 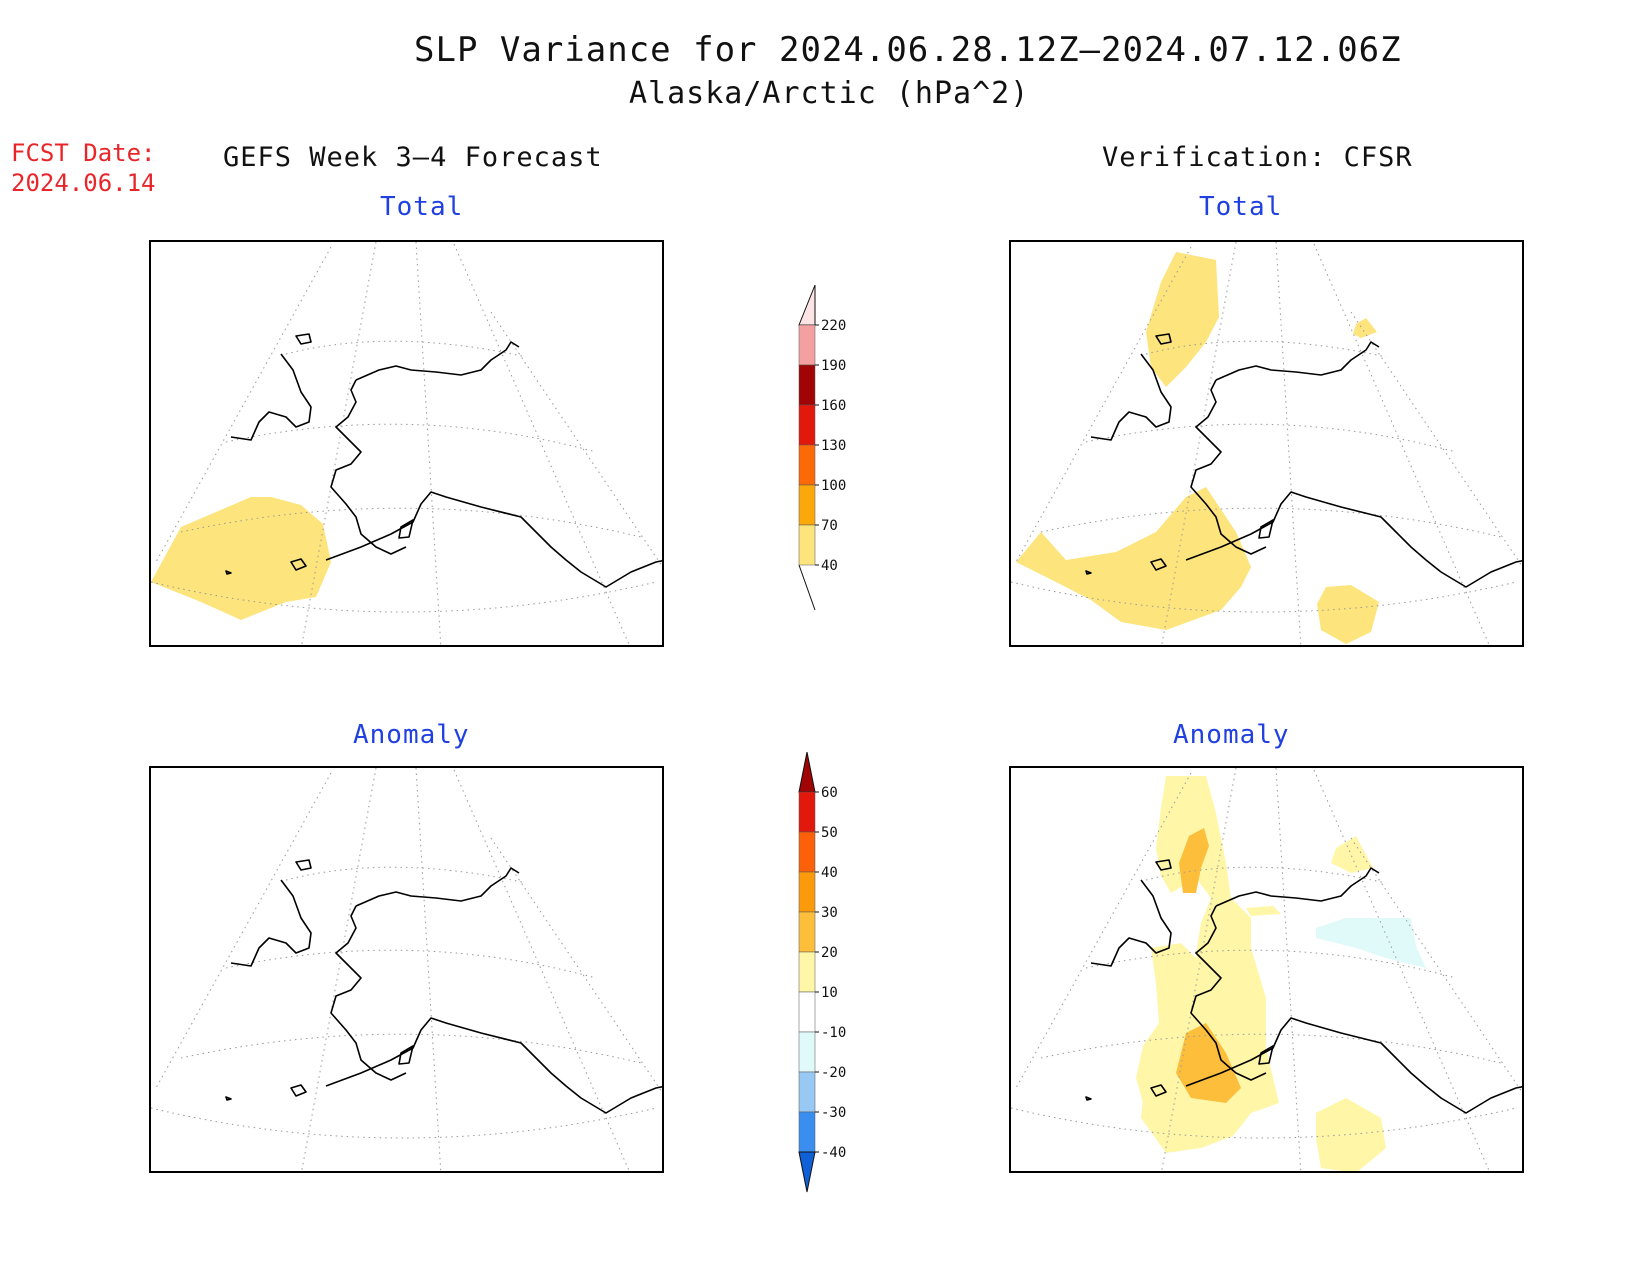 I want to click on colorbar-tick-label: 130, so click(x=833, y=446).